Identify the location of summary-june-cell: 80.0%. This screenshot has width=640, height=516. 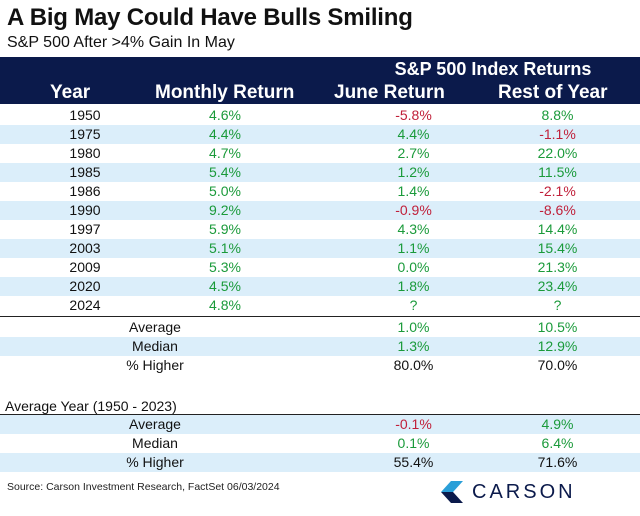
(413, 365).